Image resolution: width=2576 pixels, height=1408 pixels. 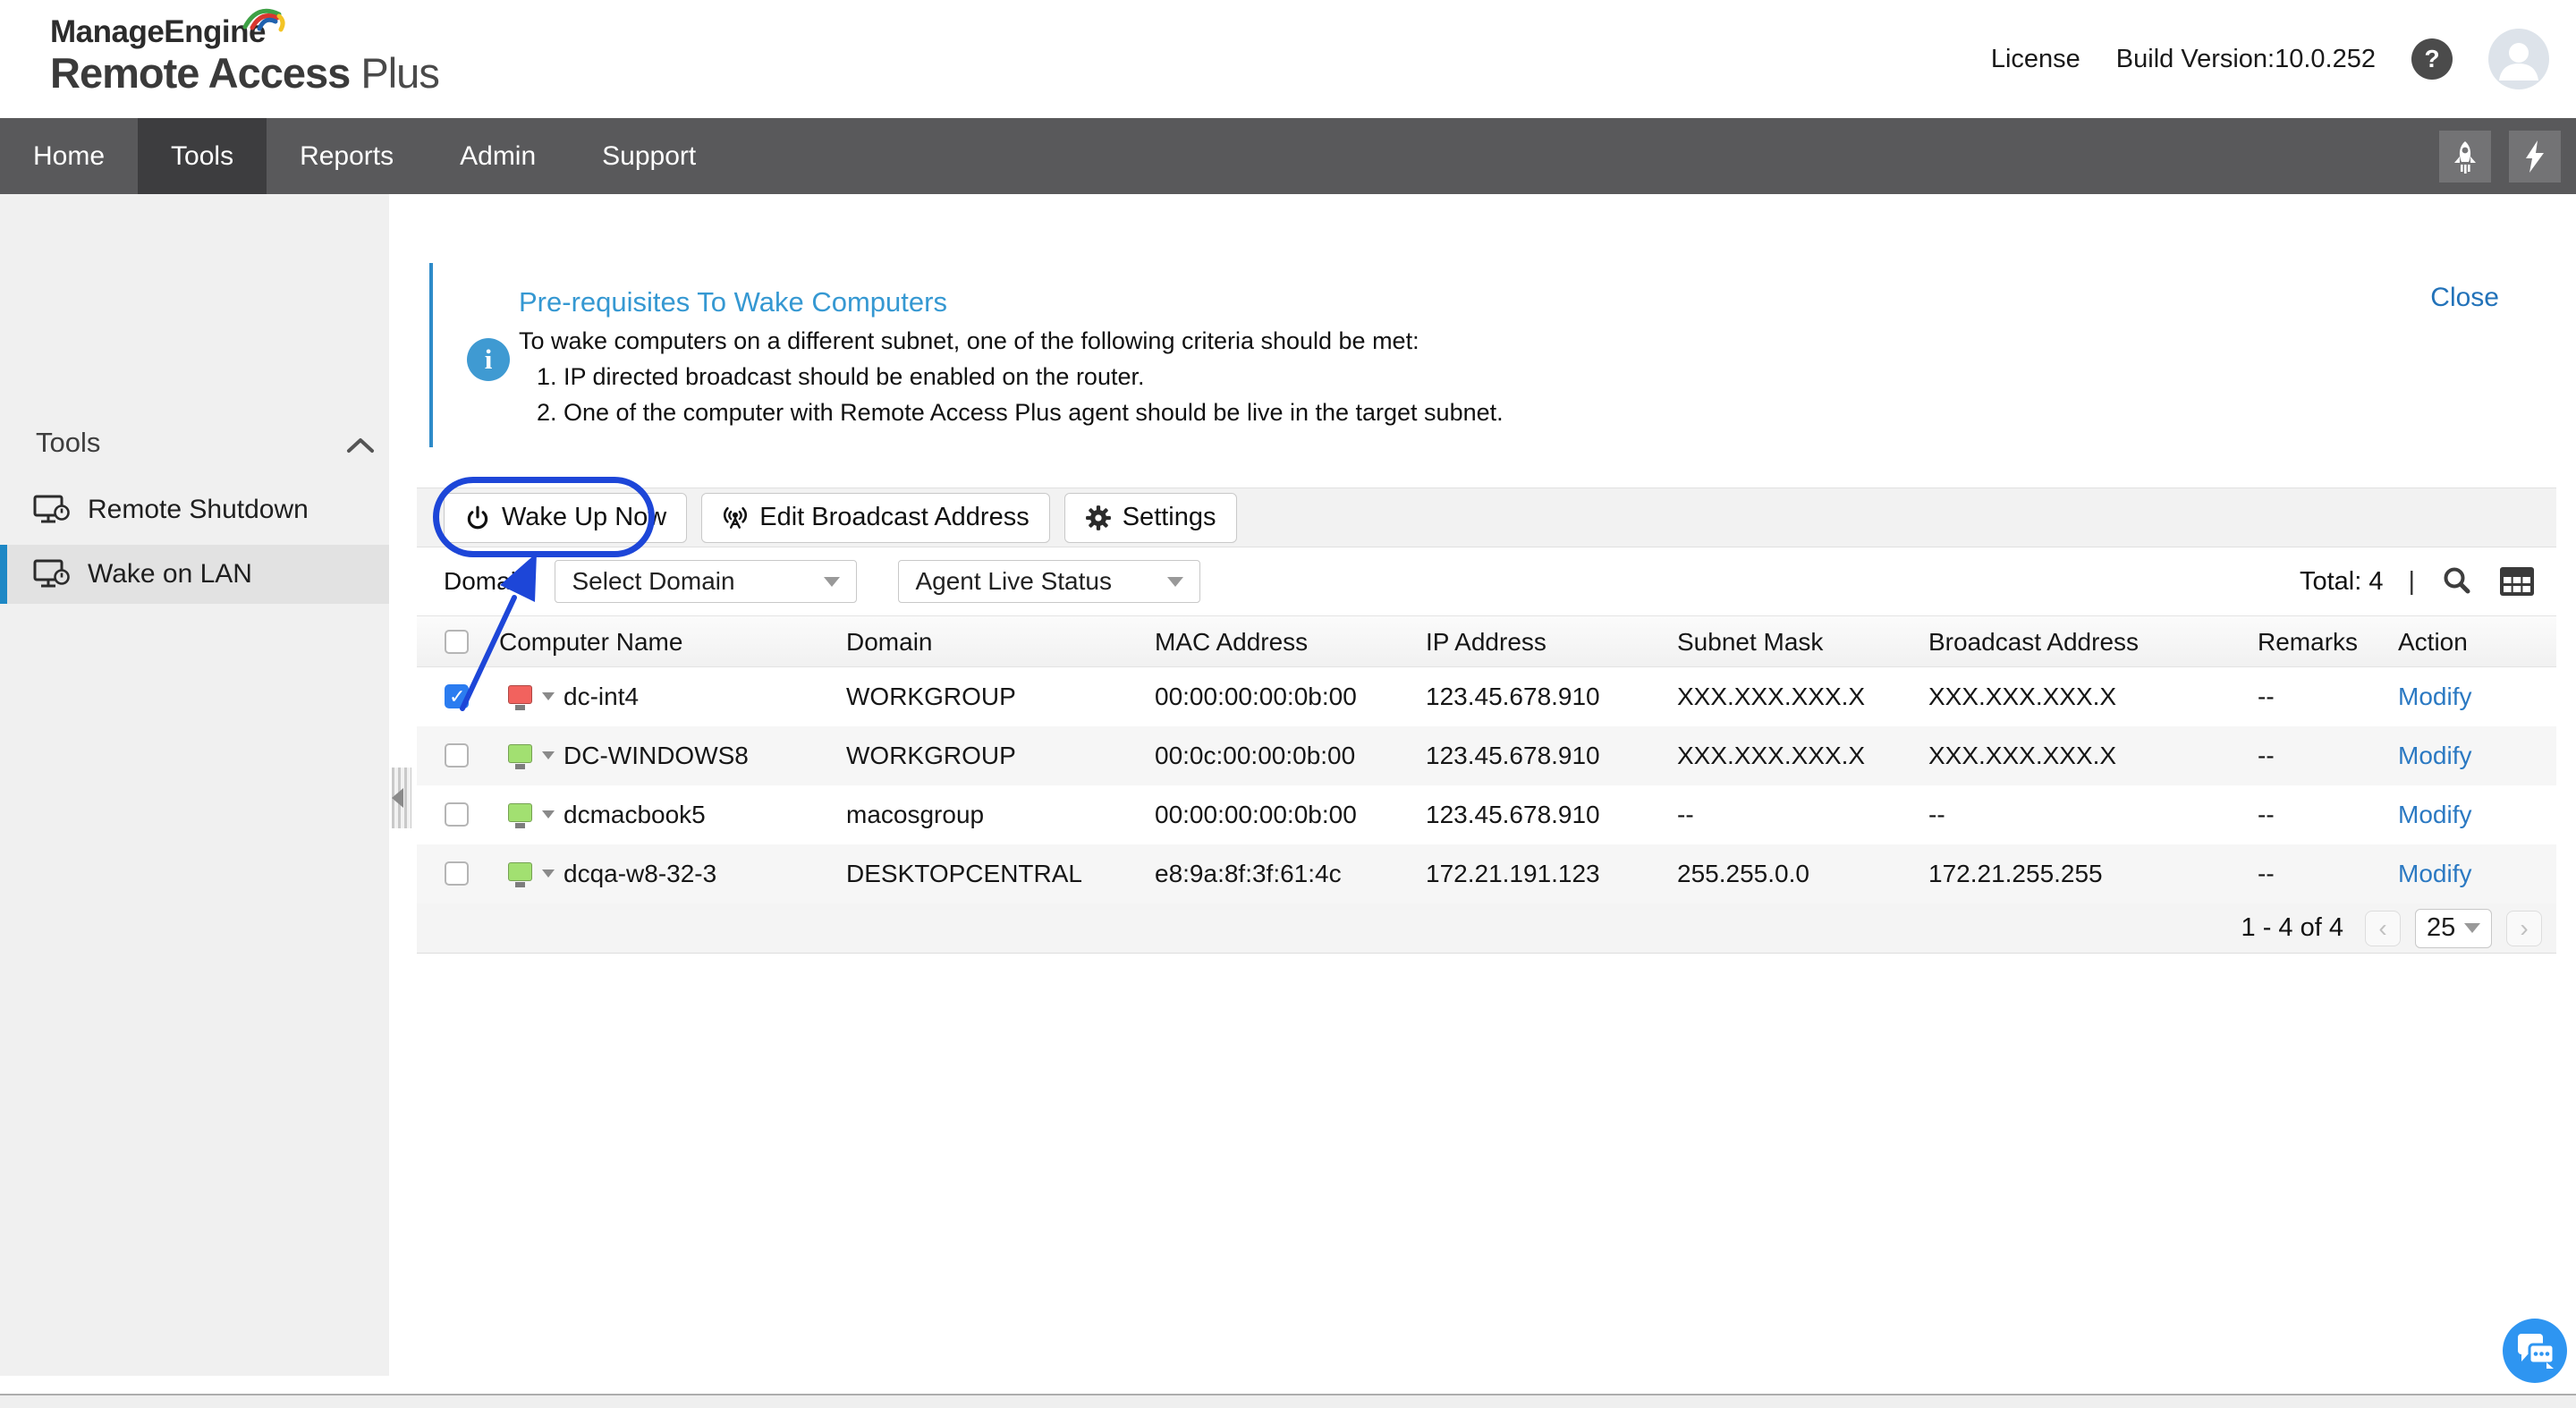 What do you see at coordinates (498, 155) in the screenshot?
I see `nav-item-admin: Admin` at bounding box center [498, 155].